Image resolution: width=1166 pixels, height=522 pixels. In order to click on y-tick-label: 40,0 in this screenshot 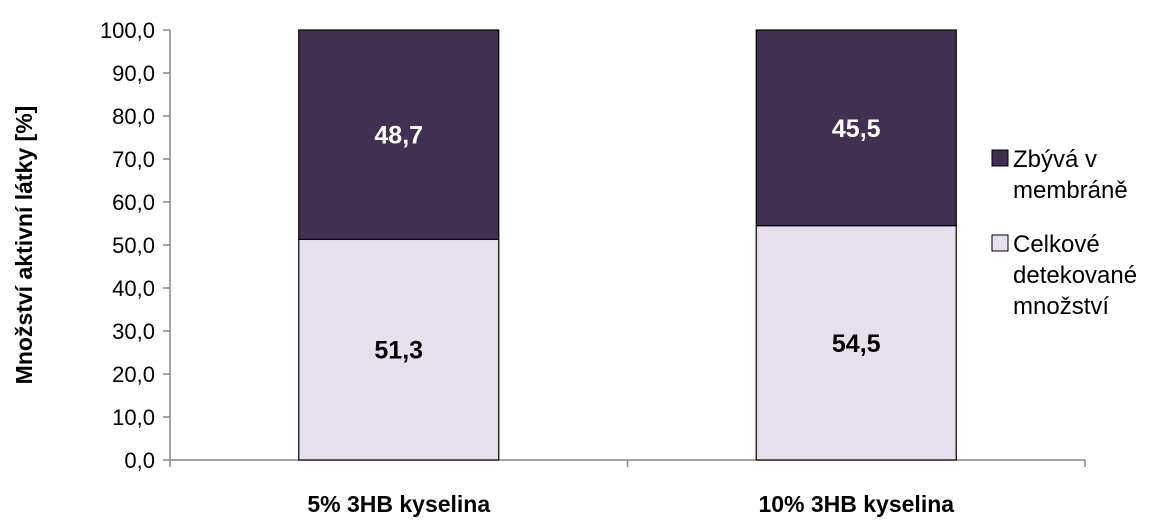, I will do `click(133, 288)`.